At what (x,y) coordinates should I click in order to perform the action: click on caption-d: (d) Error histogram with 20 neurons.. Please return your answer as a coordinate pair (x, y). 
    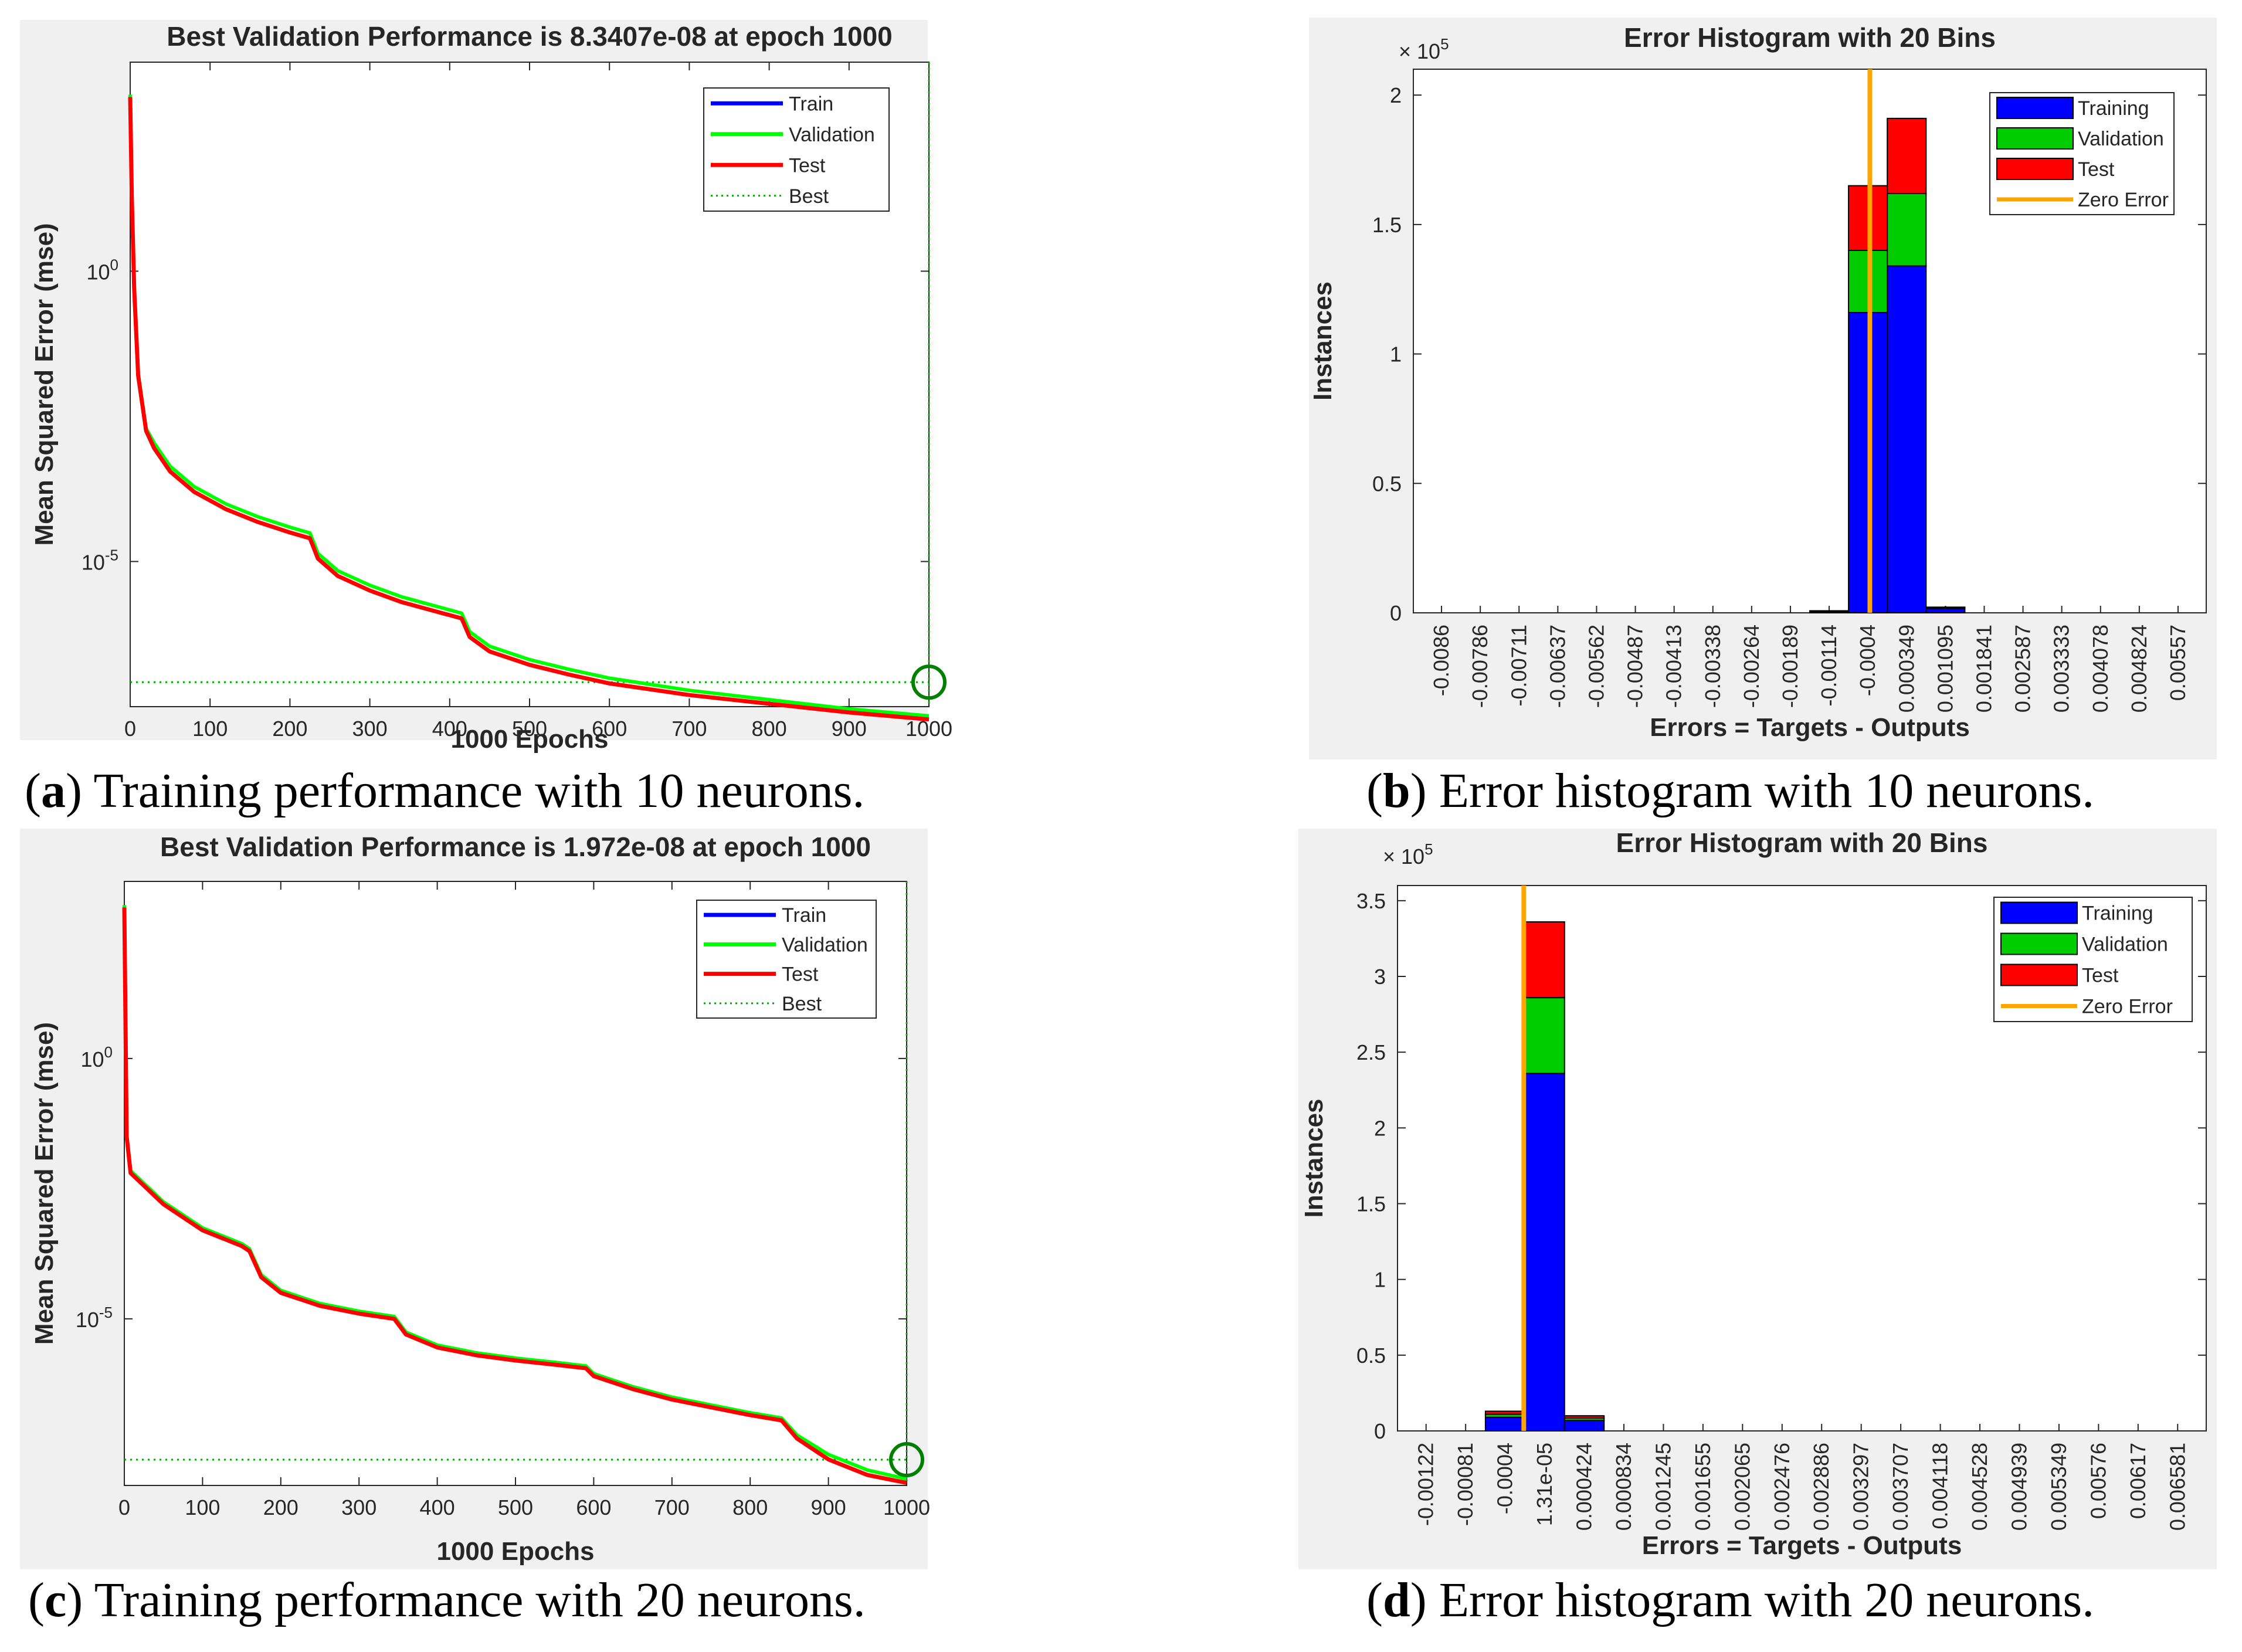
    Looking at the image, I should click on (1730, 1600).